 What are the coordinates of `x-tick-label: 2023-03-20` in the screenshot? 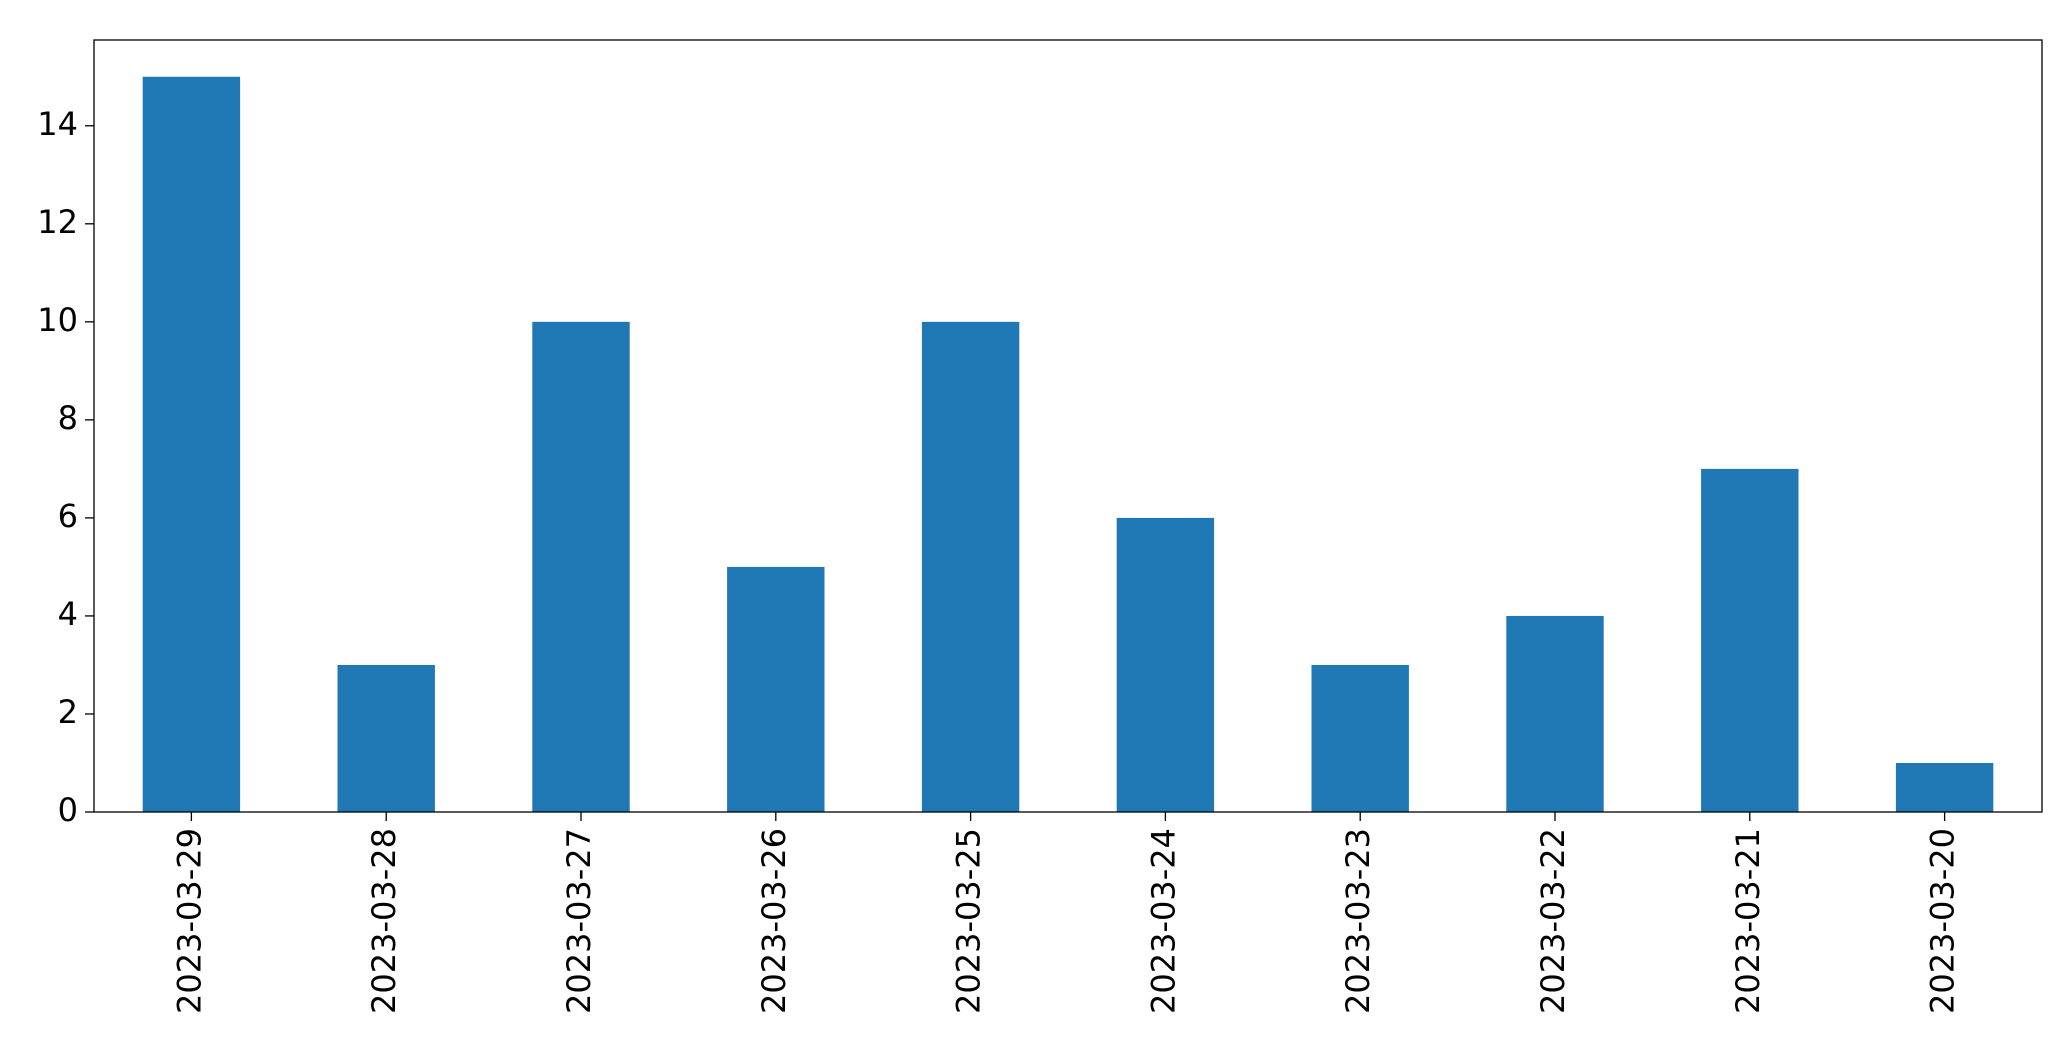 It's located at (1943, 921).